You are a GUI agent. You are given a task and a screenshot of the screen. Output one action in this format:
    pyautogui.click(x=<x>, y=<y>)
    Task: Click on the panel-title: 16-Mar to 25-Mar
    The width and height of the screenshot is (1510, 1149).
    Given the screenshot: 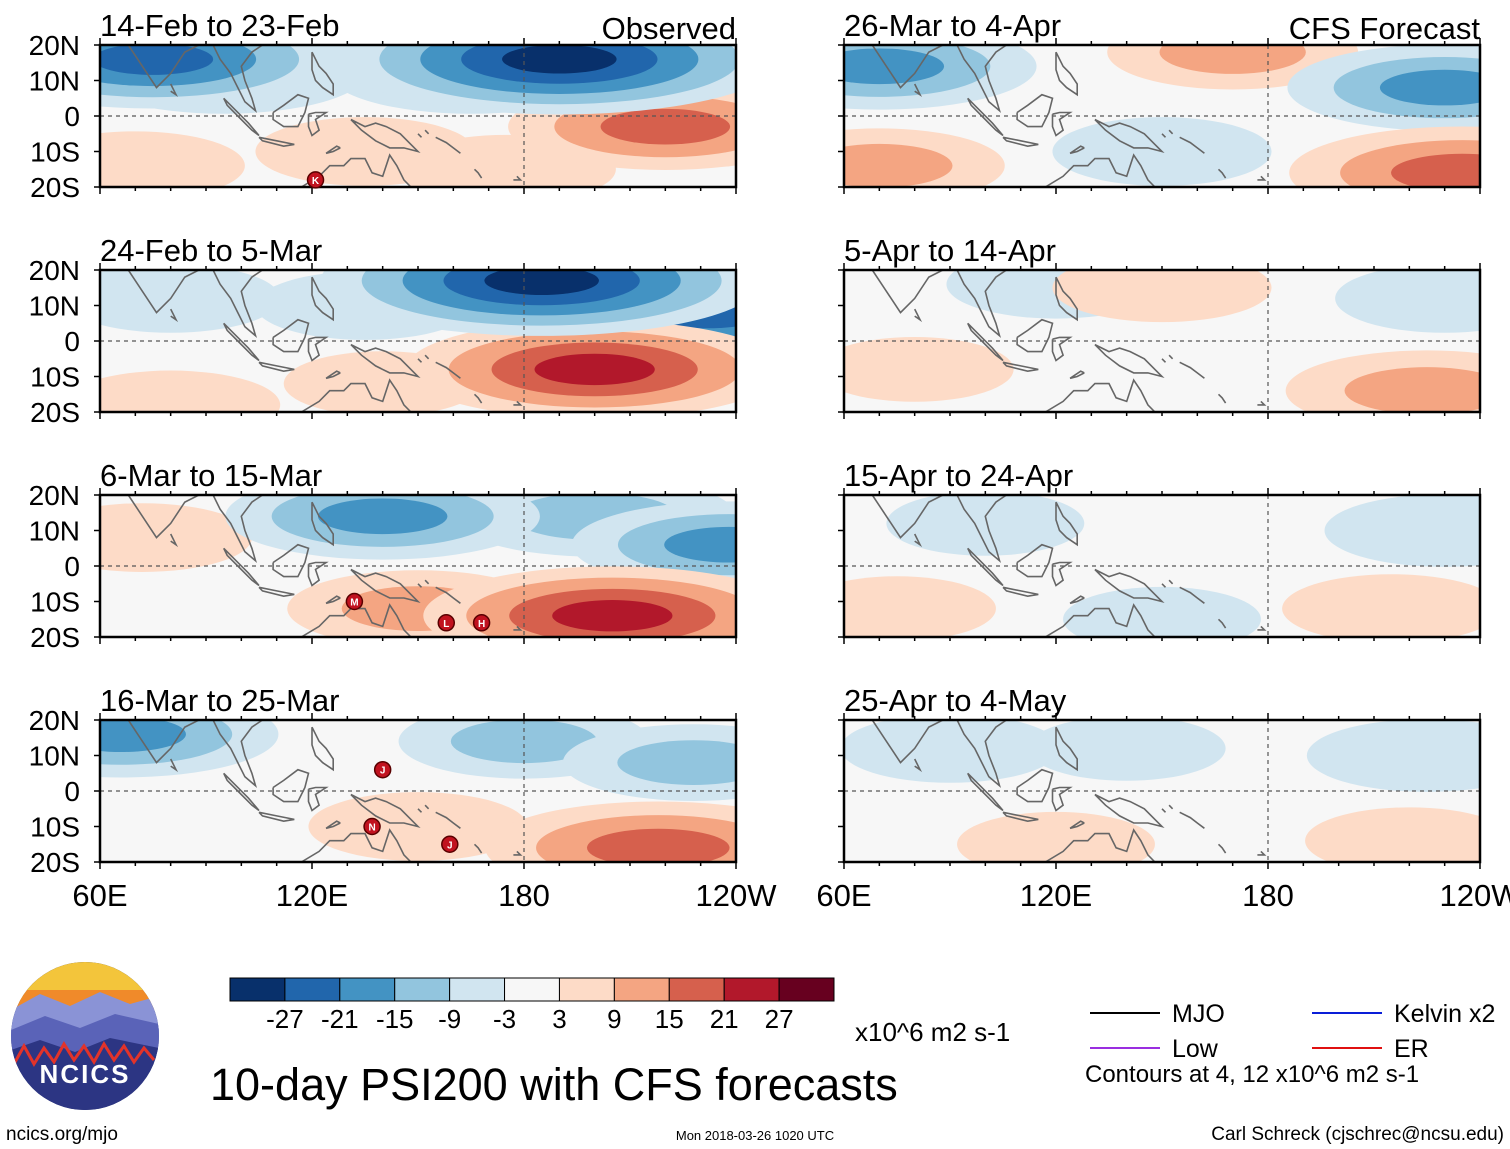 What is the action you would take?
    pyautogui.click(x=219, y=700)
    